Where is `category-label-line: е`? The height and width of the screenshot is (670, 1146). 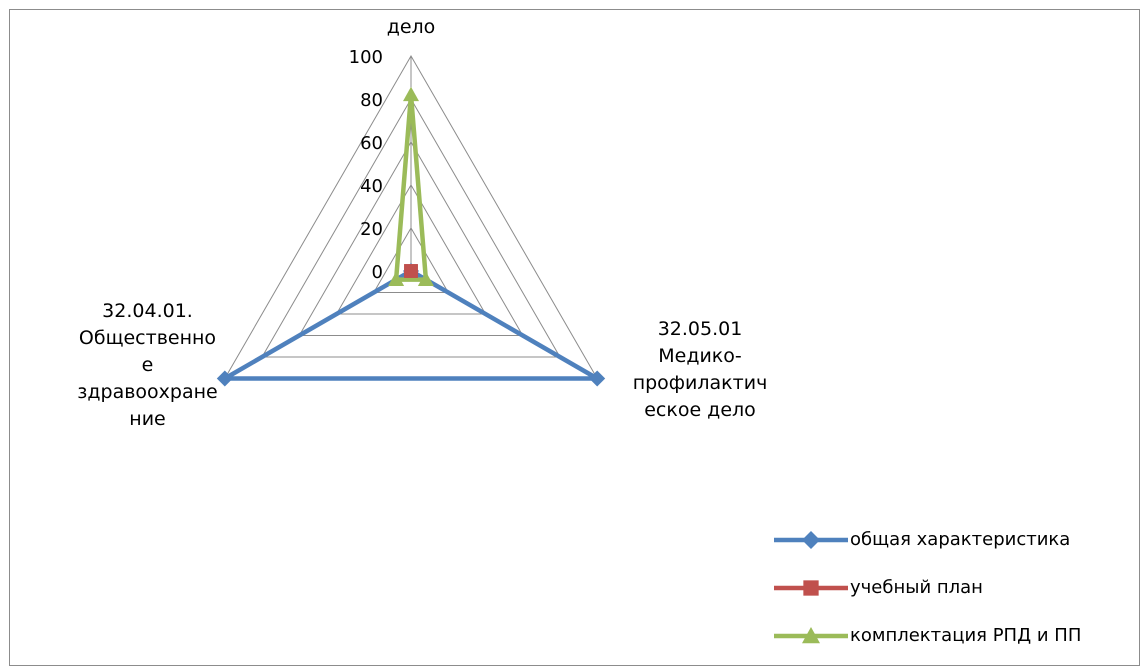
category-label-line: е is located at coordinates (147, 365).